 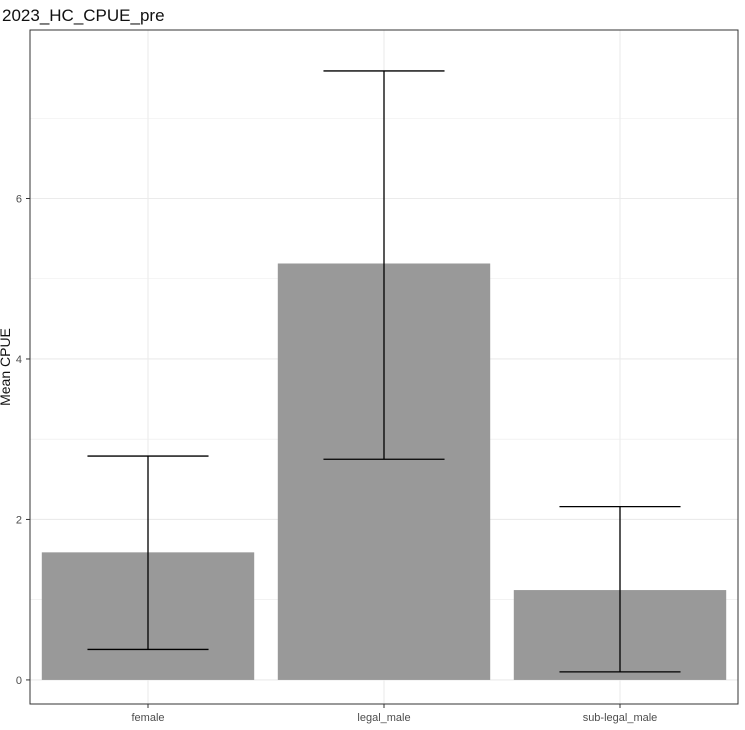 I want to click on error-bar-female, so click(x=148, y=553).